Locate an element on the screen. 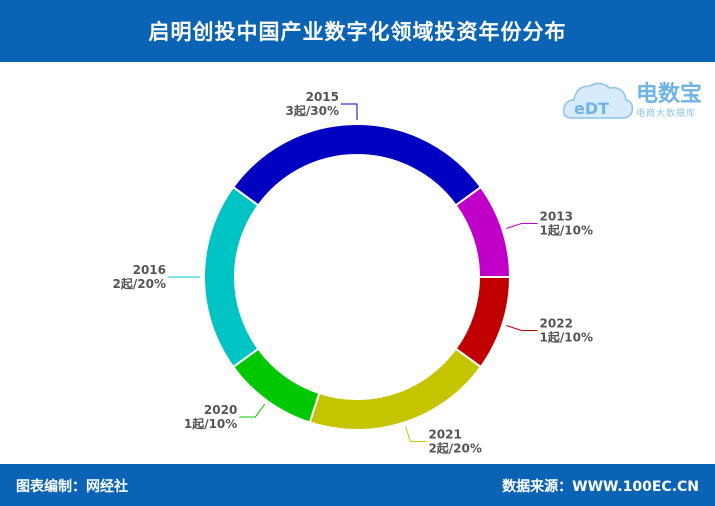 The height and width of the screenshot is (506, 715). slice-category-label: 2022 is located at coordinates (556, 323).